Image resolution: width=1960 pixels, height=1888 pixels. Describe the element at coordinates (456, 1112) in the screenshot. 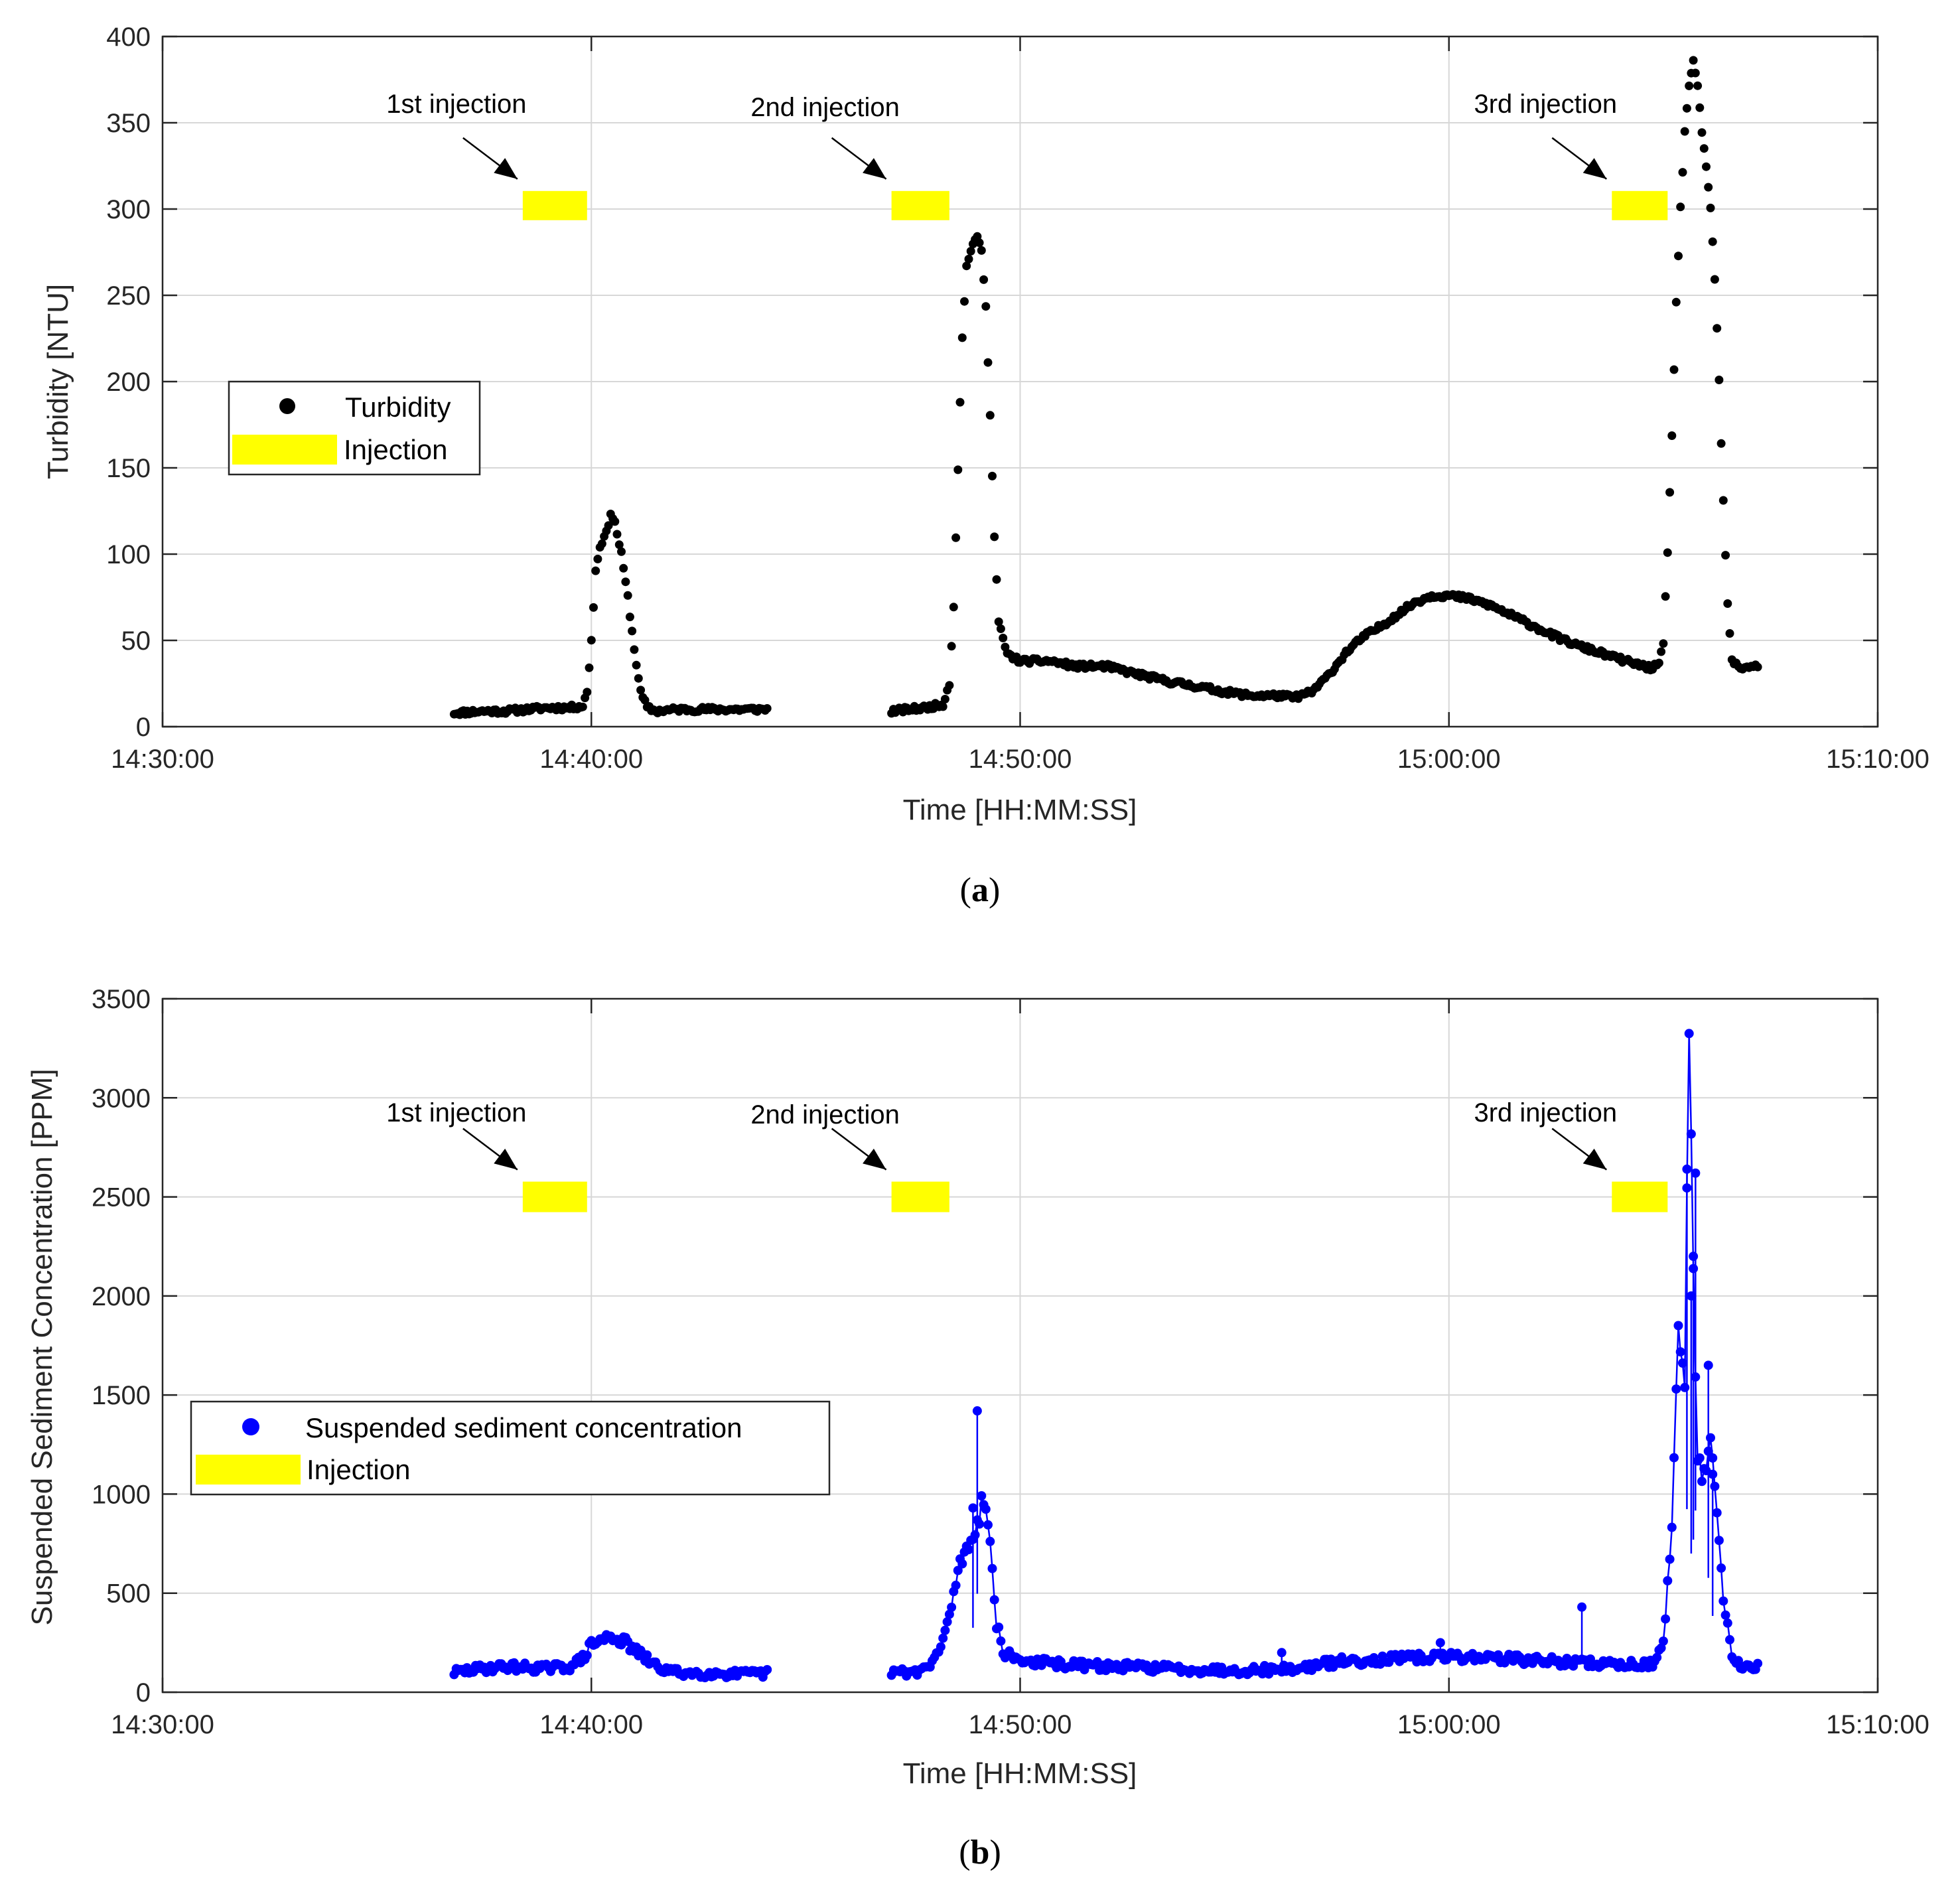

I see `chart-b-injection-label: 1st injection` at that location.